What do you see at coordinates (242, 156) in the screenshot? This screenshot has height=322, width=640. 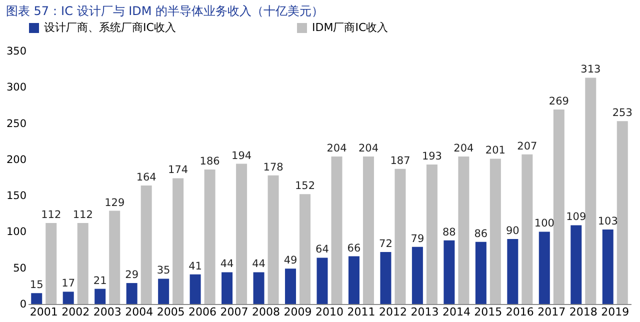 I see `data-label: 194` at bounding box center [242, 156].